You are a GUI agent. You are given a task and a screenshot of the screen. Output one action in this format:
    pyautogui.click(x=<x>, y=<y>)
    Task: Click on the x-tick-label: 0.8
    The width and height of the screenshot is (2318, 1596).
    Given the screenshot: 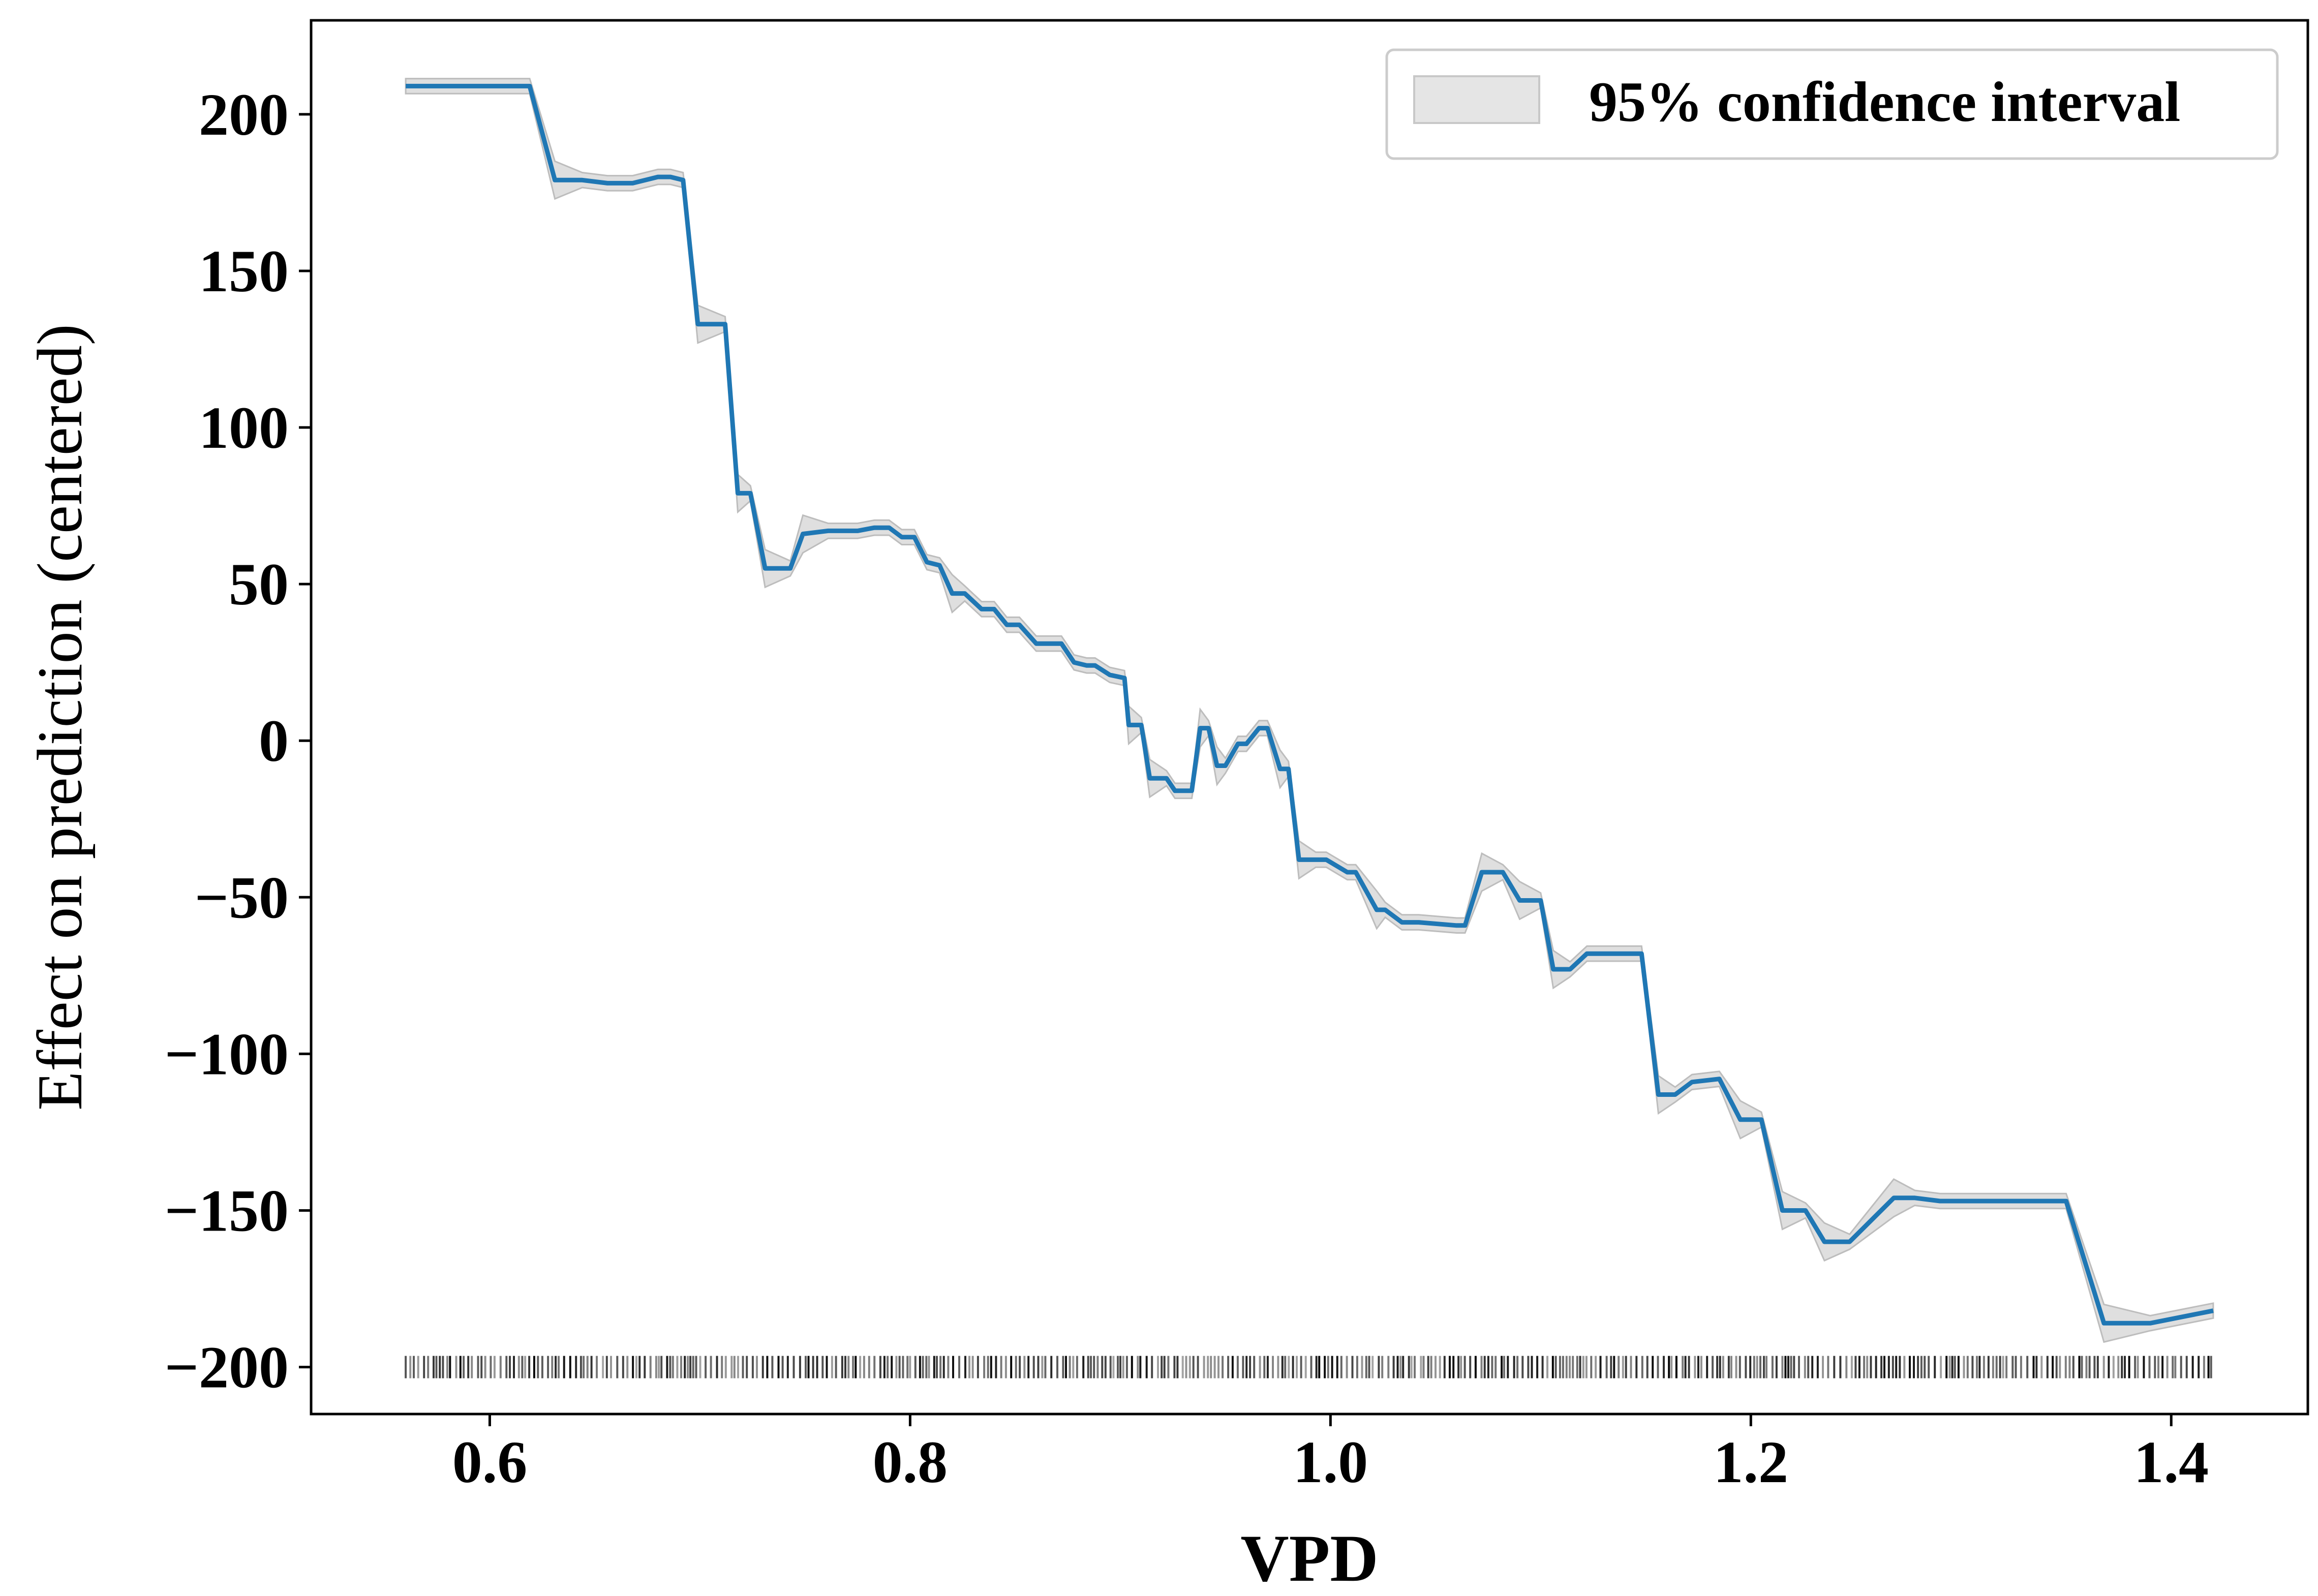 What is the action you would take?
    pyautogui.click(x=910, y=1462)
    